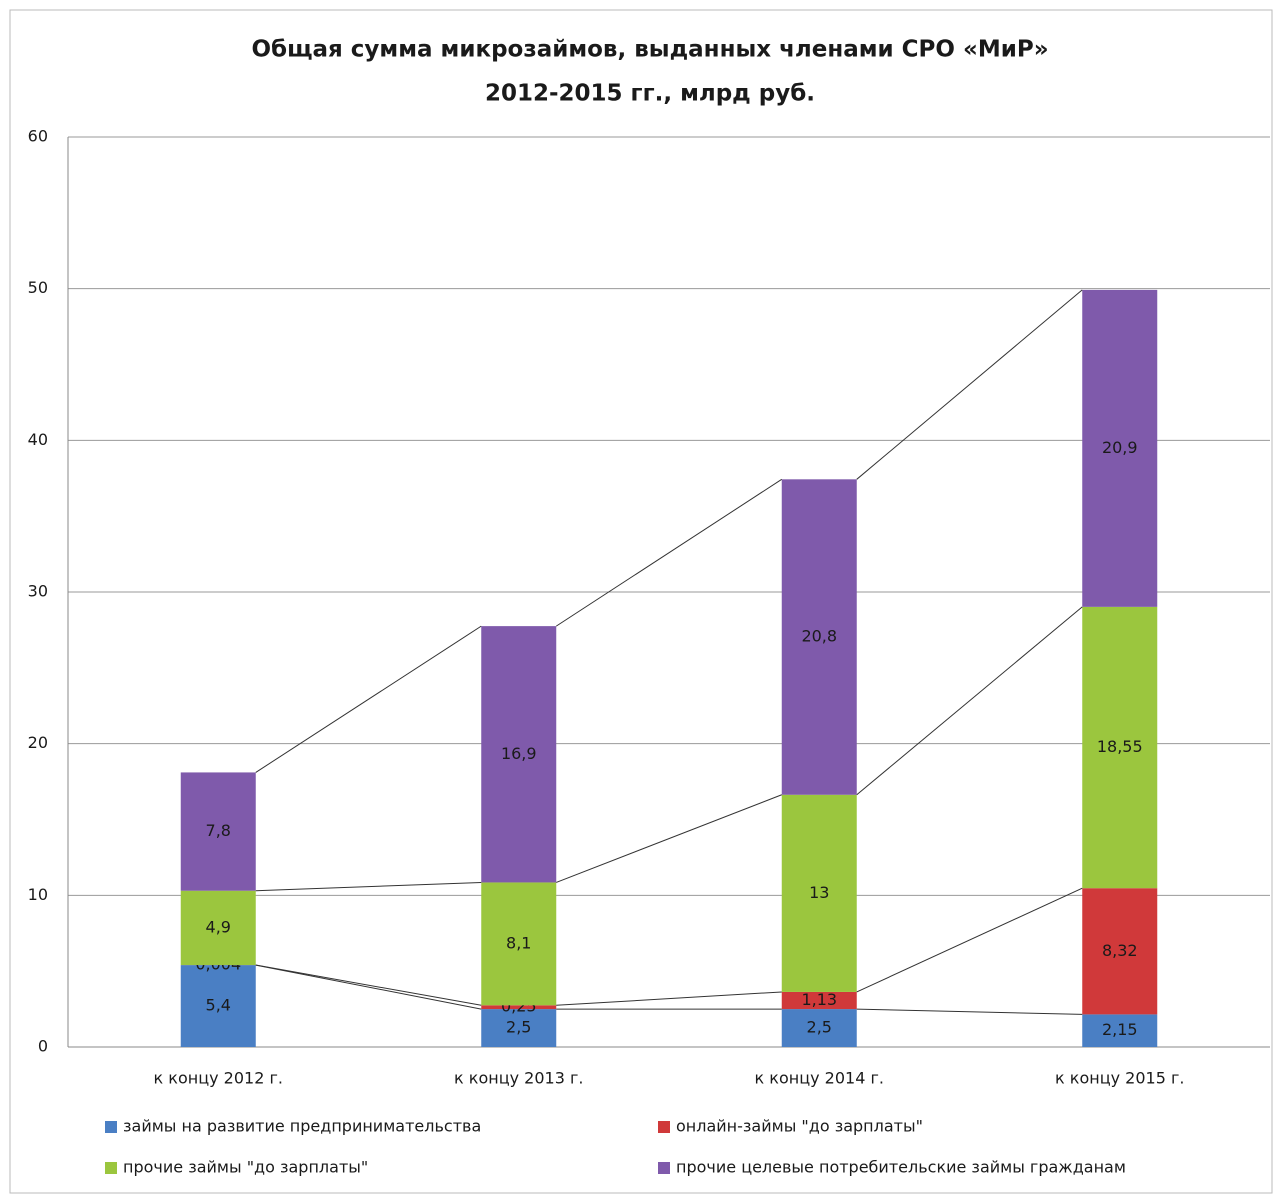 The height and width of the screenshot is (1195, 1274). Describe the element at coordinates (302, 1126) in the screenshot. I see `legend-label: займы на развитие предпринимательства` at that location.